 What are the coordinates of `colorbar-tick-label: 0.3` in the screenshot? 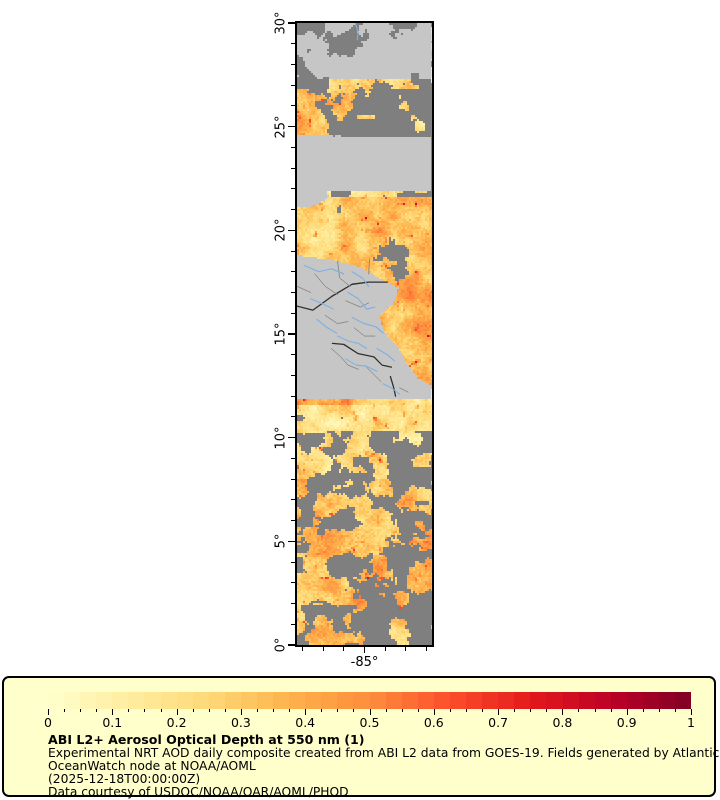 It's located at (240, 722).